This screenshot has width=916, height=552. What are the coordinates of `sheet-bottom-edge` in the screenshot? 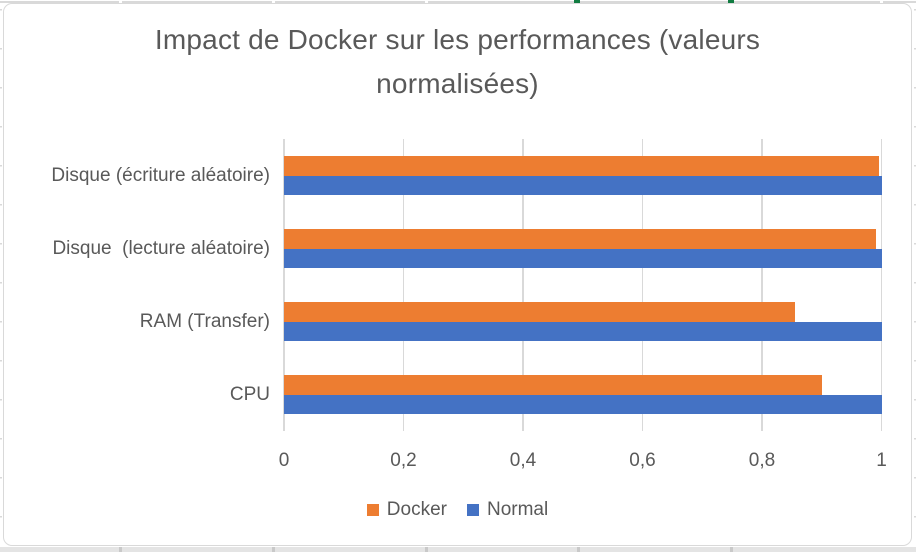 It's located at (458, 549).